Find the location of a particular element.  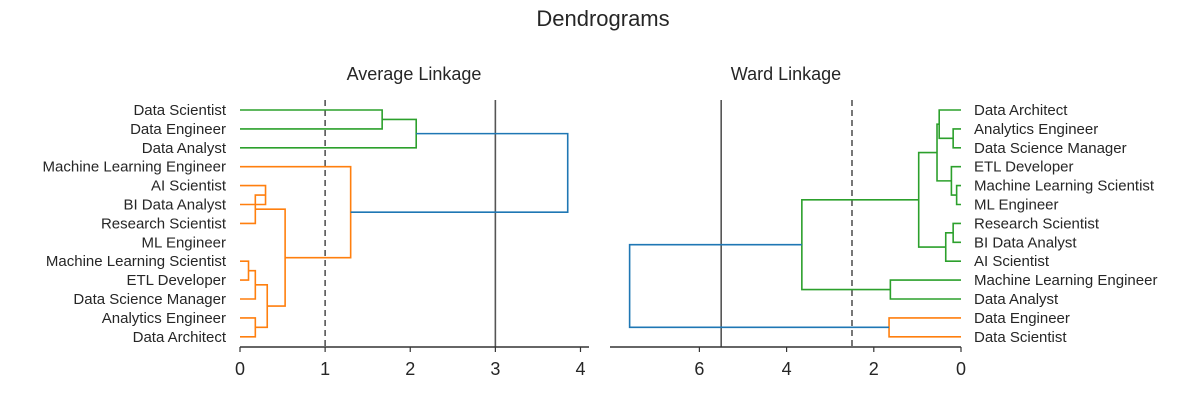

avg-leaf-label-7: ML Engineer is located at coordinates (184, 242).